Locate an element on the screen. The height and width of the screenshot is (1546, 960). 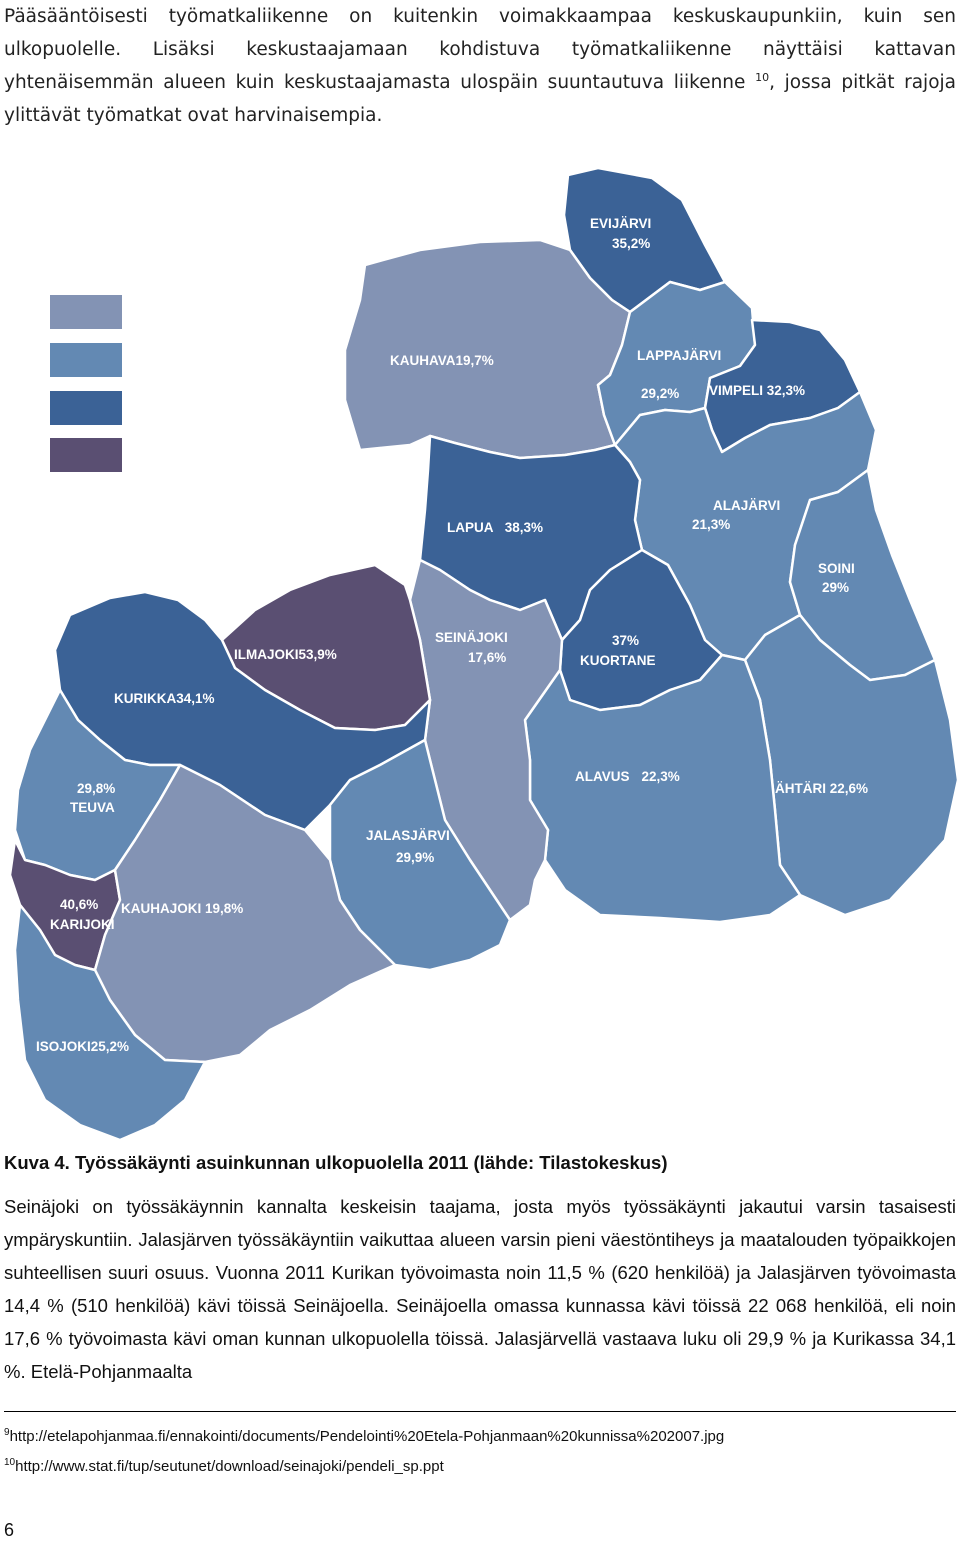
label-vimpeli-name: VIMPELI is located at coordinates (736, 390).